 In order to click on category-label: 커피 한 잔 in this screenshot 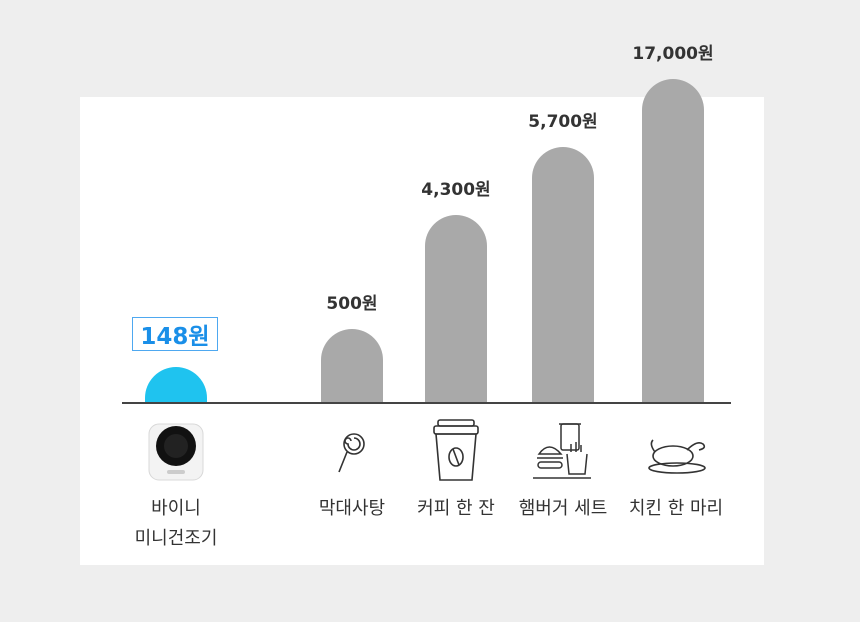, I will do `click(456, 508)`.